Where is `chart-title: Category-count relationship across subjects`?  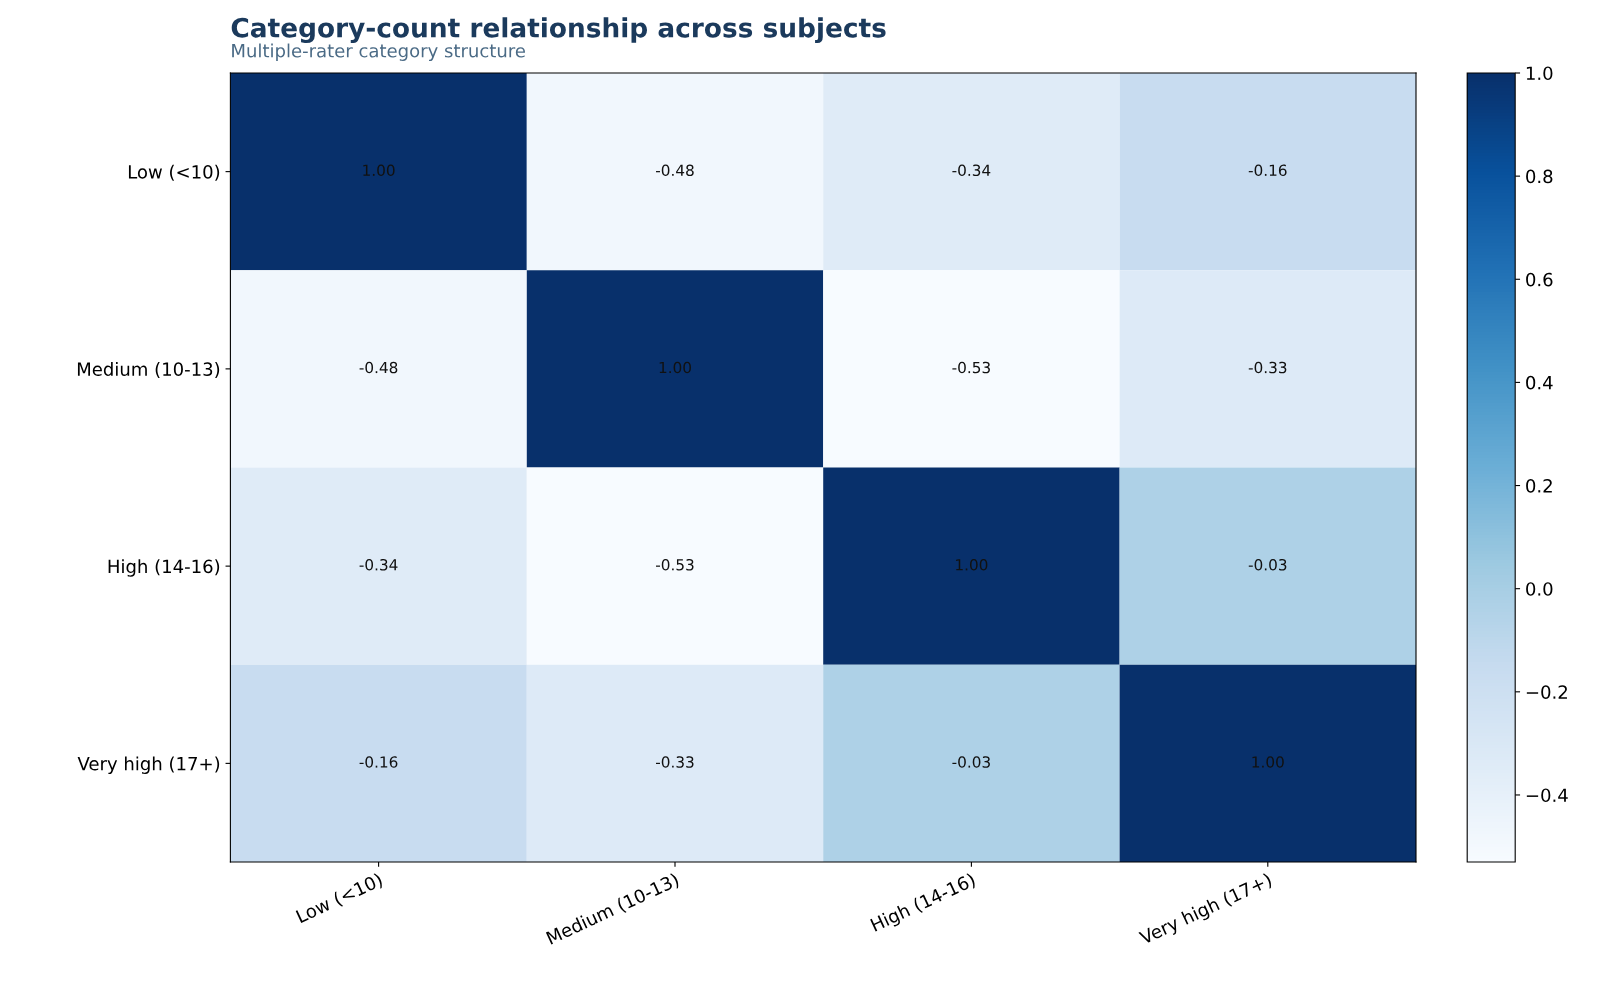 chart-title: Category-count relationship across subjects is located at coordinates (558, 30).